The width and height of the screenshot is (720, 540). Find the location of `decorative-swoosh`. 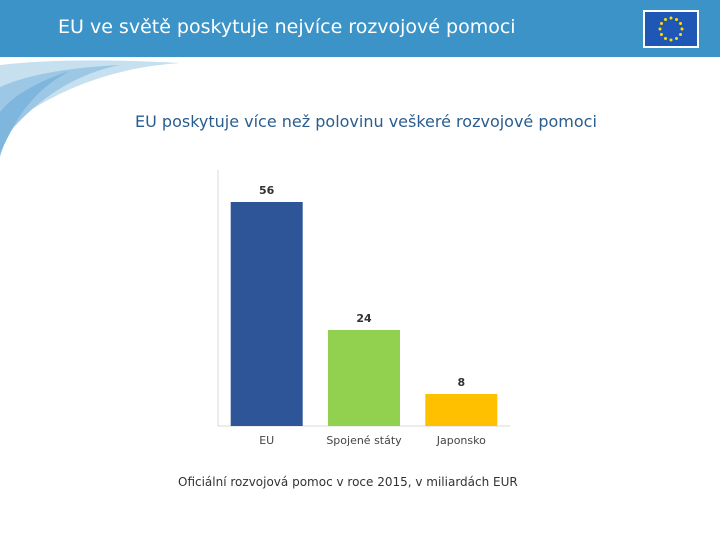

decorative-swoosh is located at coordinates (90, 108).